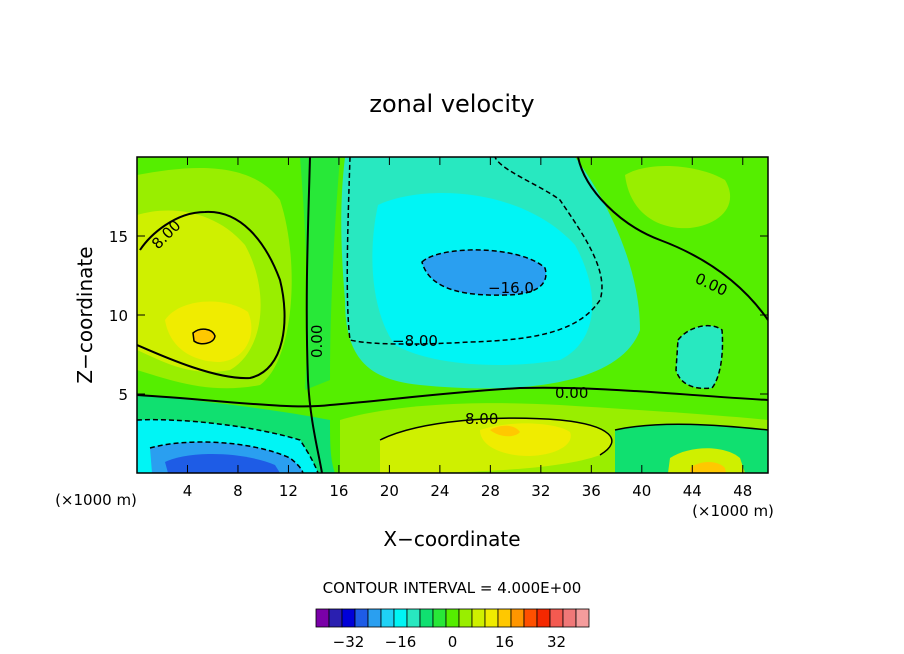 Image resolution: width=904 pixels, height=654 pixels. I want to click on contour-0-mid, so click(452, 397).